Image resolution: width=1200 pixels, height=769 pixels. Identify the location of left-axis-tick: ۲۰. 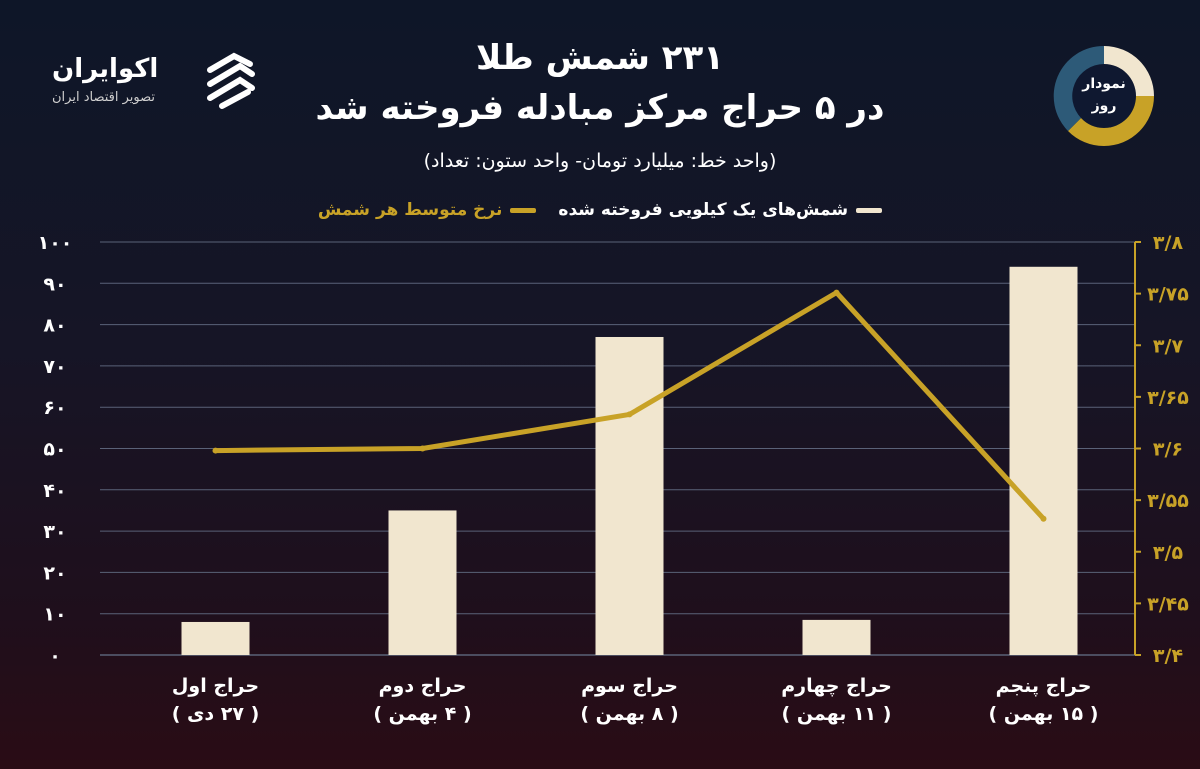
(54, 573).